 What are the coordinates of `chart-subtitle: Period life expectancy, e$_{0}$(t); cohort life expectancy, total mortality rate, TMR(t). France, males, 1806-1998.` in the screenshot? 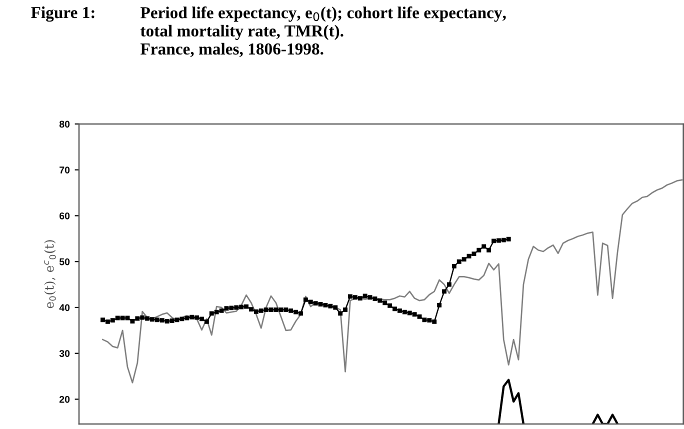 It's located at (323, 32).